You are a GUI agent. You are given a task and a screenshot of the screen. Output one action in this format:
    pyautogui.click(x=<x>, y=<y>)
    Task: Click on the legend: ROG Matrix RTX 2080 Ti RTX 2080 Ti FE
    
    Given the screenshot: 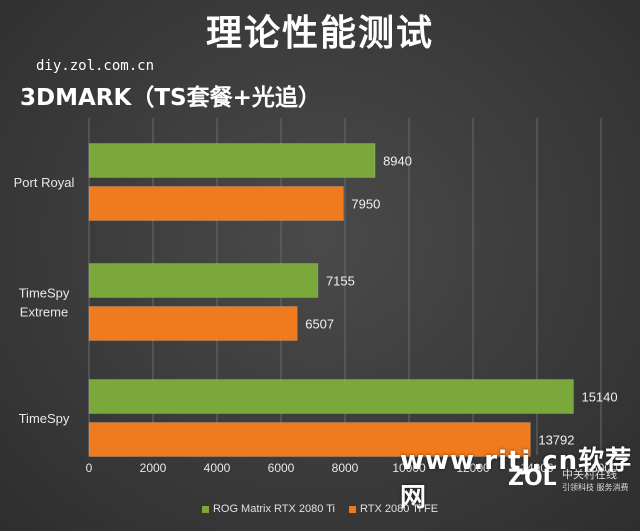 What is the action you would take?
    pyautogui.click(x=320, y=509)
    